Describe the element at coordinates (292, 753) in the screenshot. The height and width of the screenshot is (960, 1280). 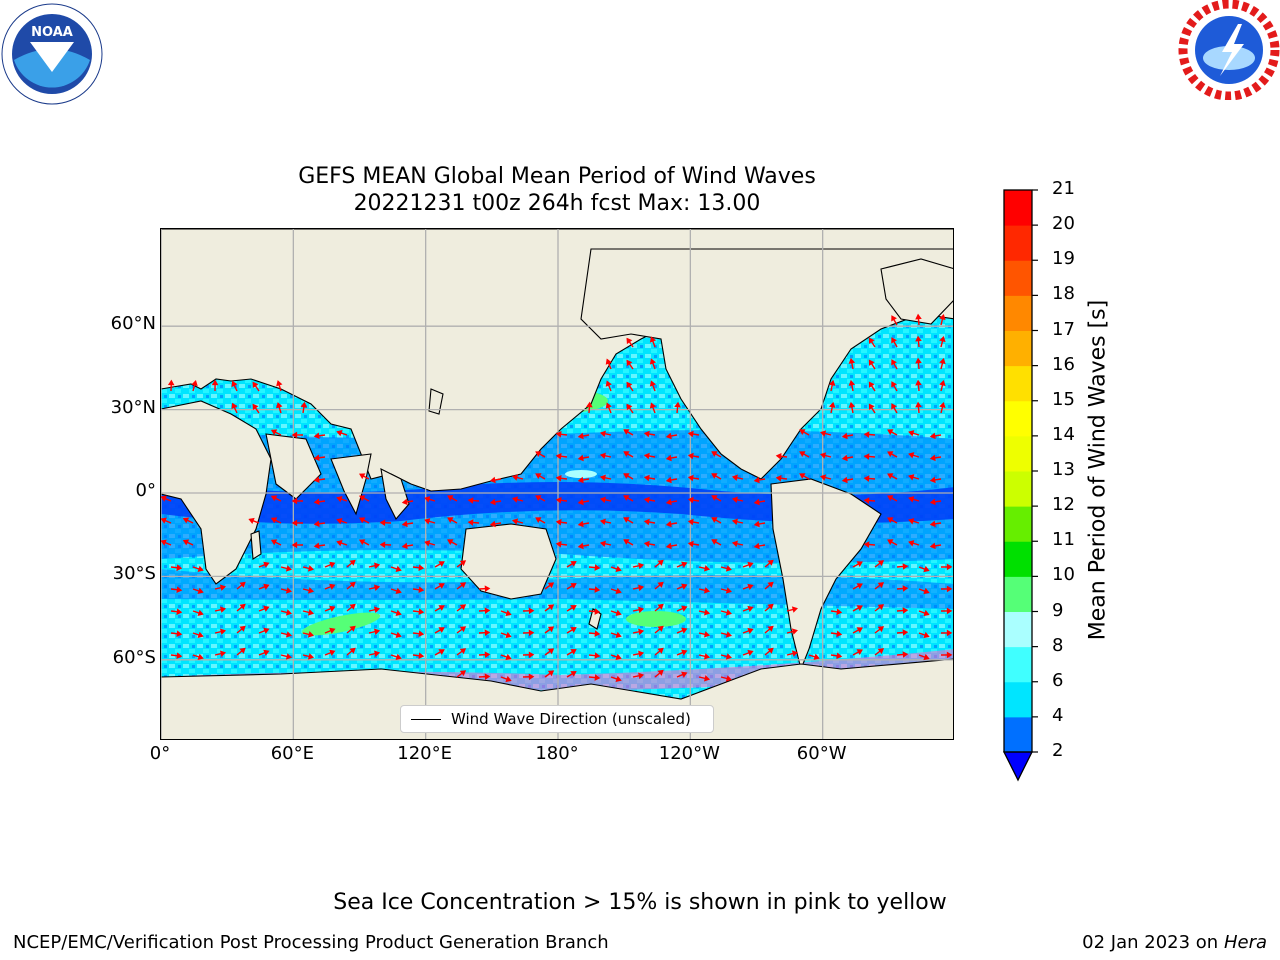
I see `x-tick-label: 60°E` at that location.